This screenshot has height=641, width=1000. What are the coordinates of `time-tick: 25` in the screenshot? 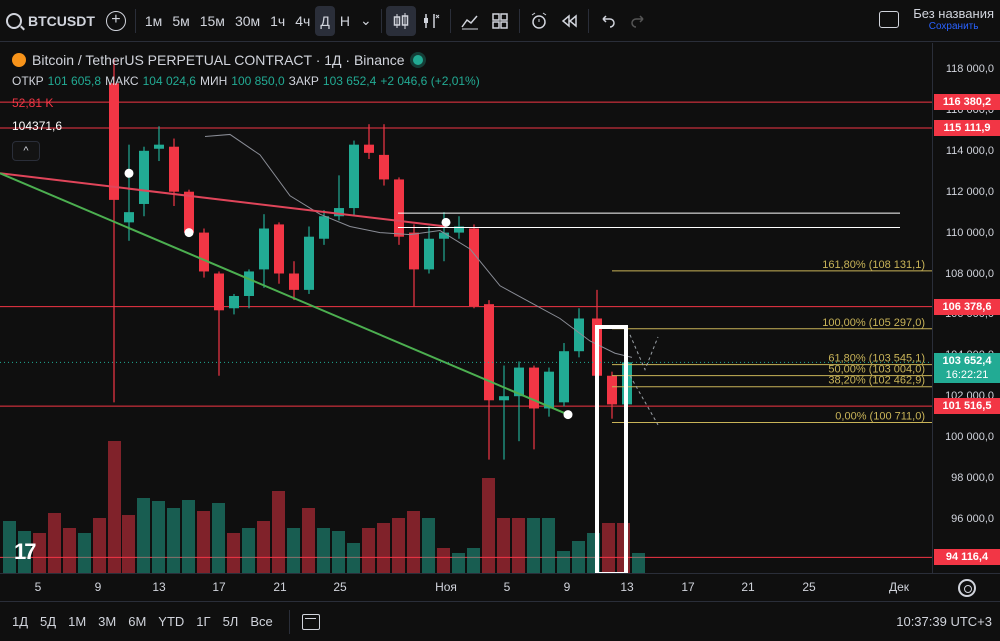 It's located at (340, 587).